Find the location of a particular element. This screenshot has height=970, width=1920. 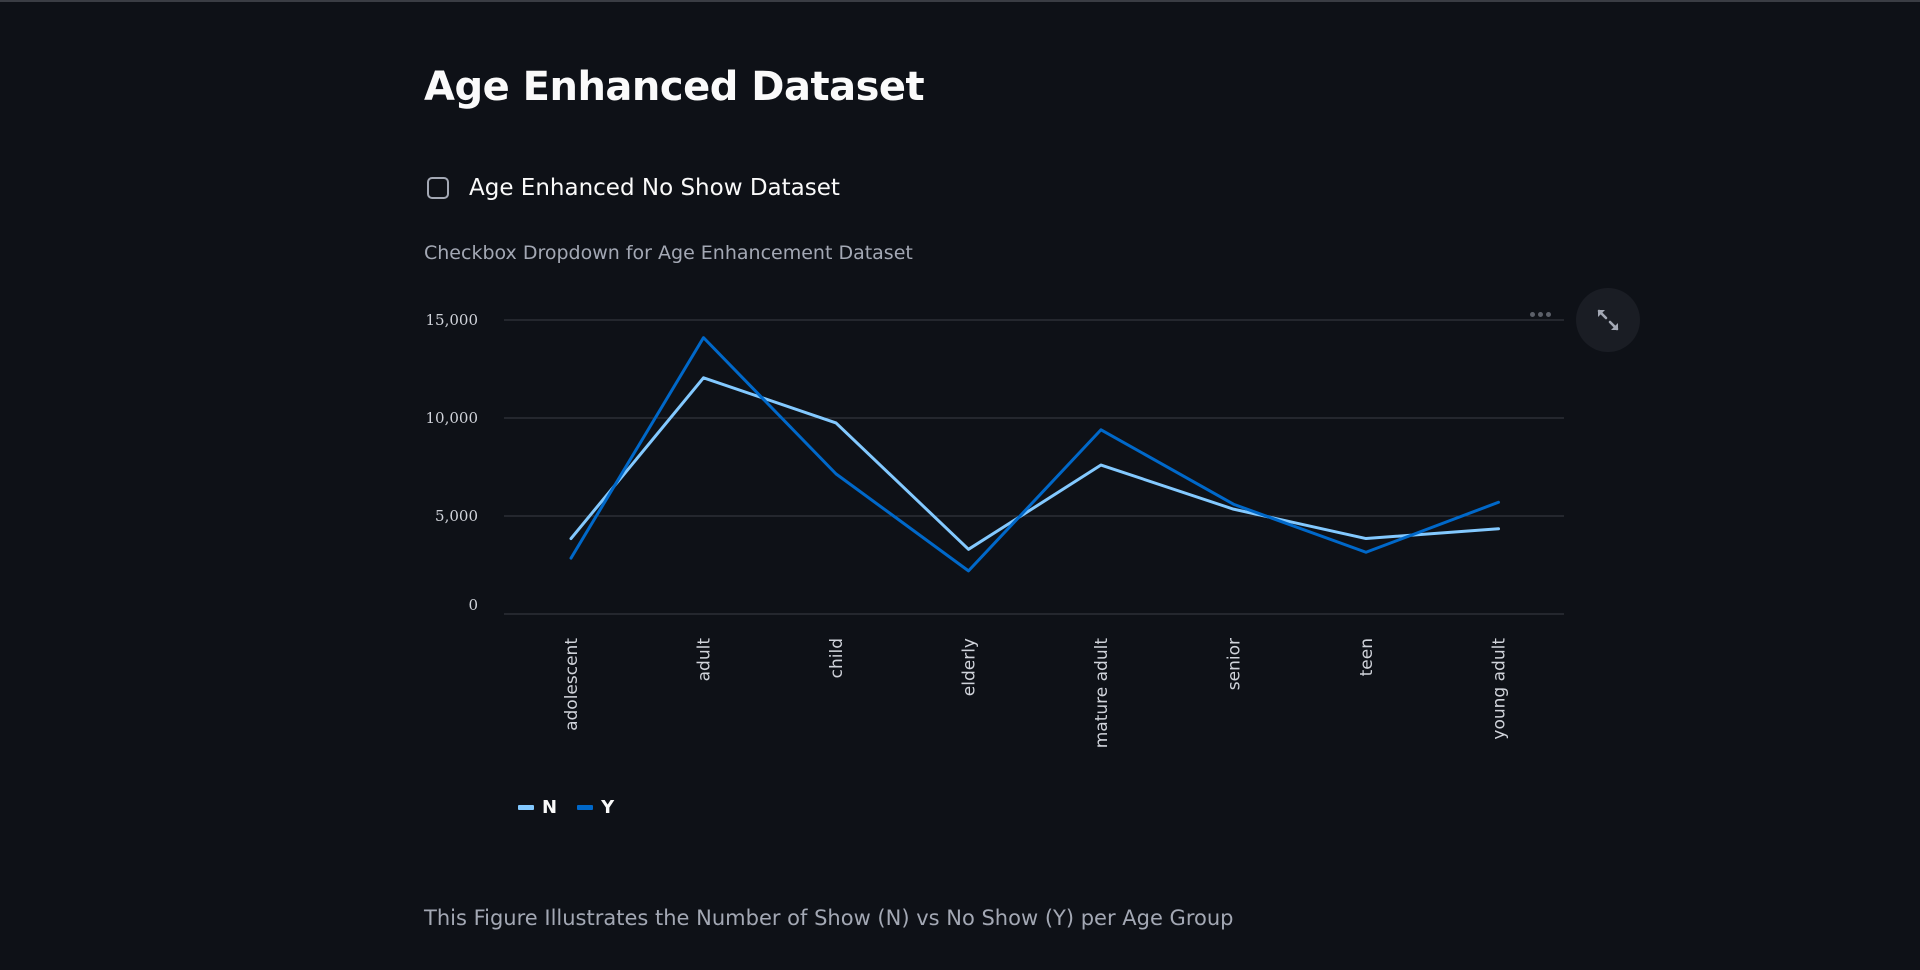

x-tick-label: mature adult is located at coordinates (1102, 693).